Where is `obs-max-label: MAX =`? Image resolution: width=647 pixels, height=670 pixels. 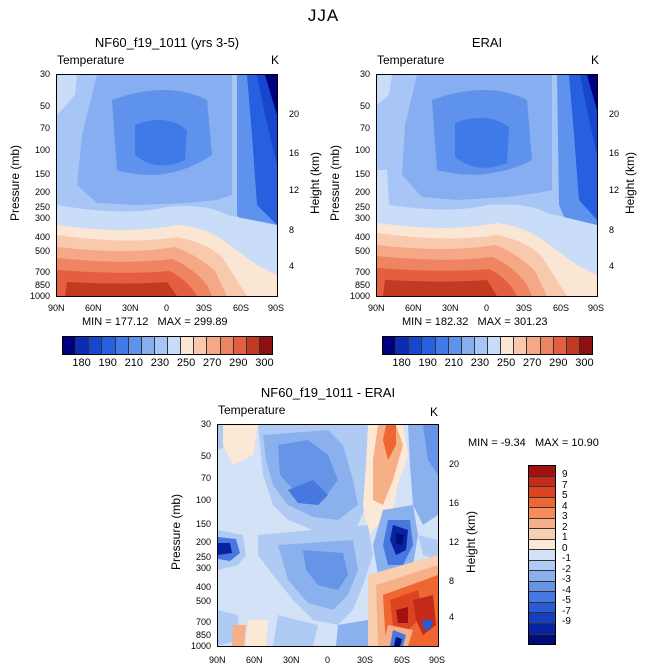 obs-max-label: MAX = is located at coordinates (495, 322).